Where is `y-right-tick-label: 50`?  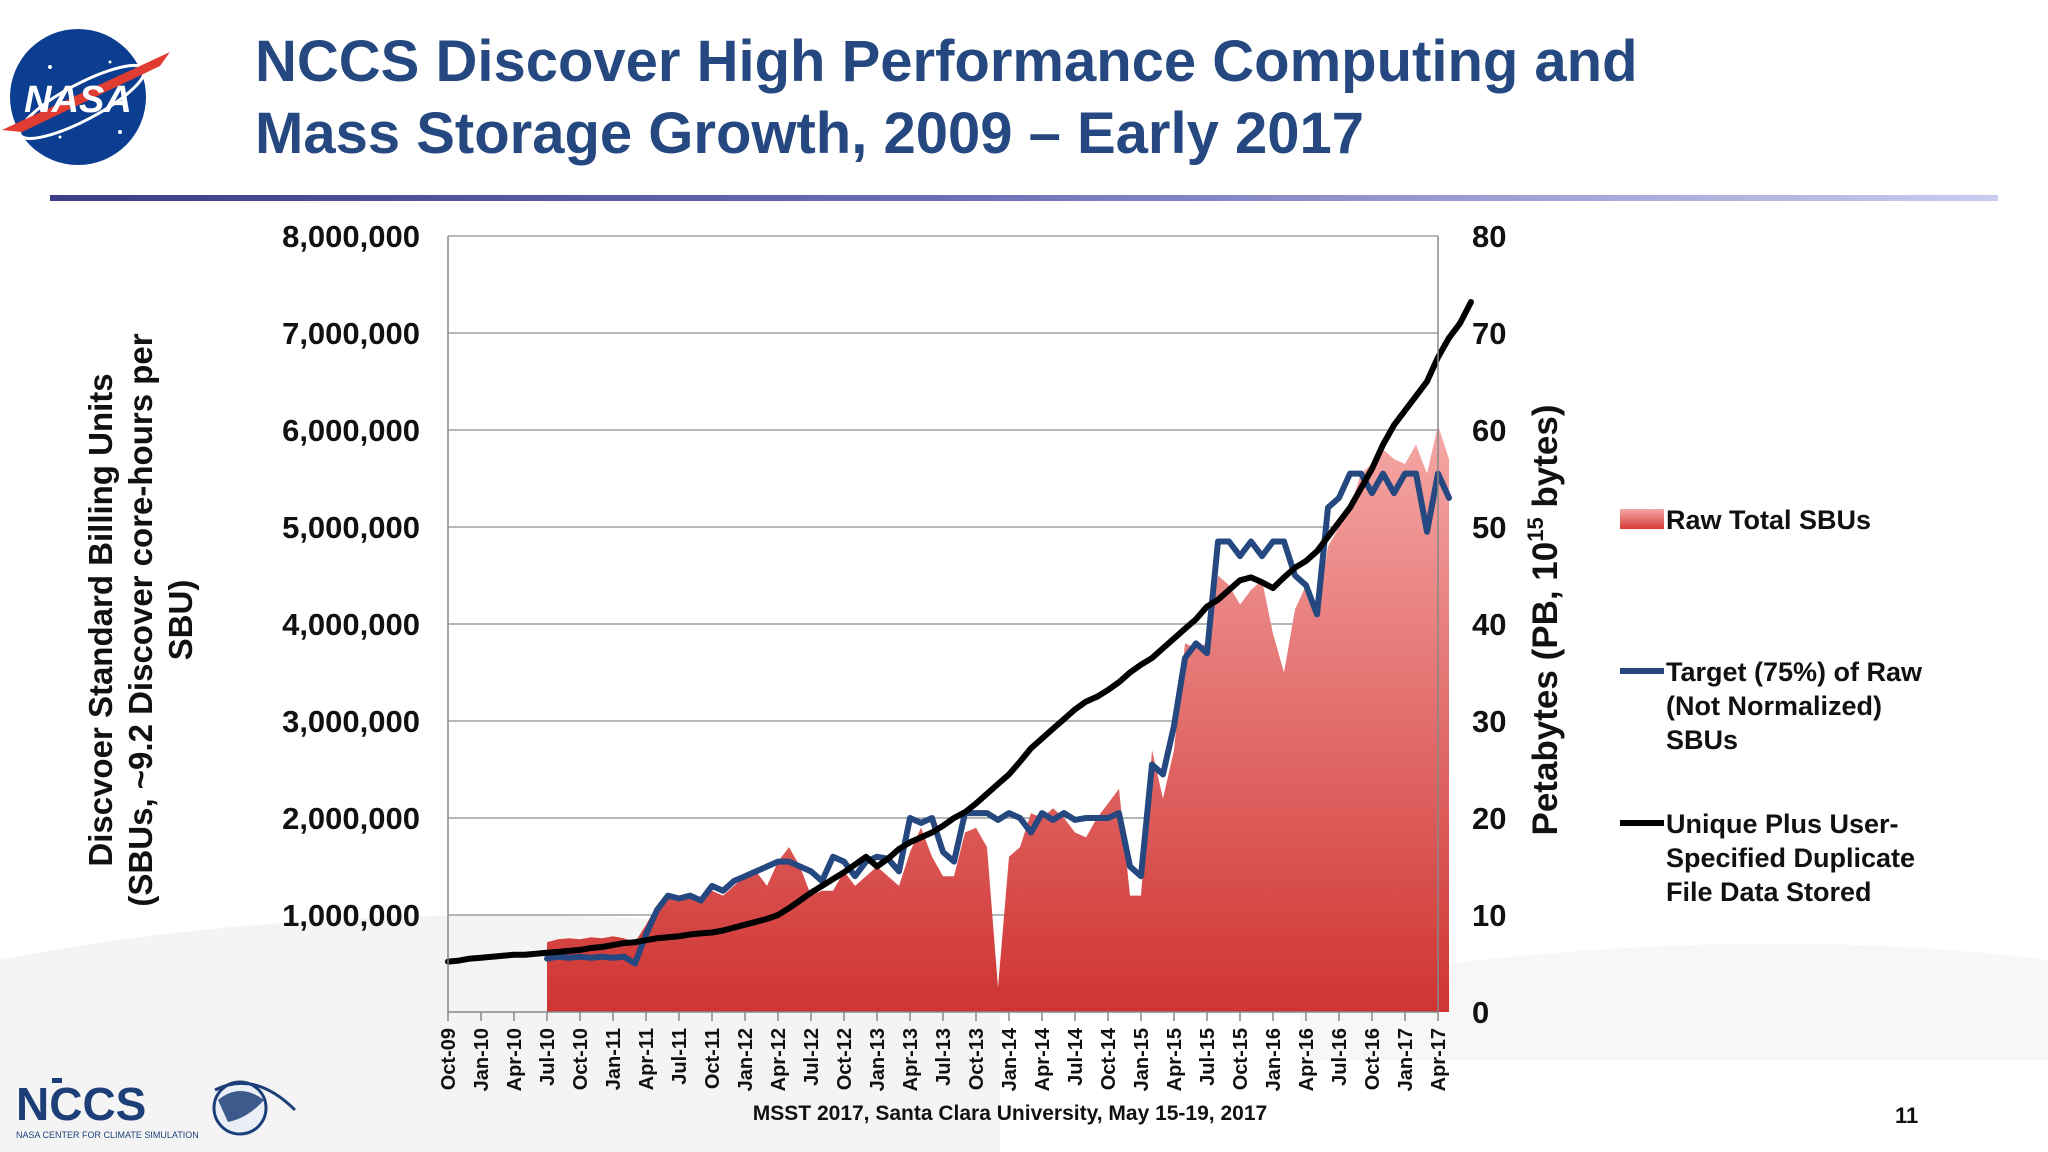
y-right-tick-label: 50 is located at coordinates (1489, 527).